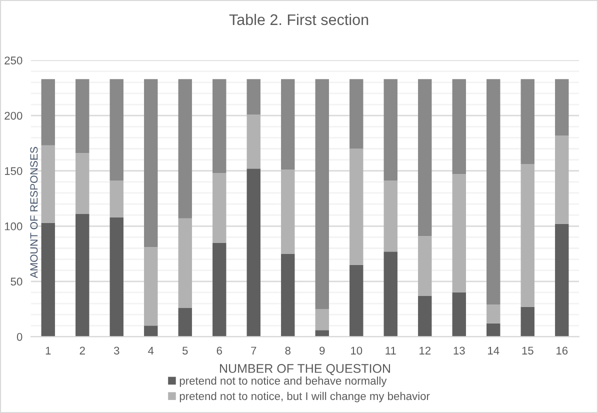  What do you see at coordinates (298, 20) in the screenshot?
I see `chart-title: Table 2. First section` at bounding box center [298, 20].